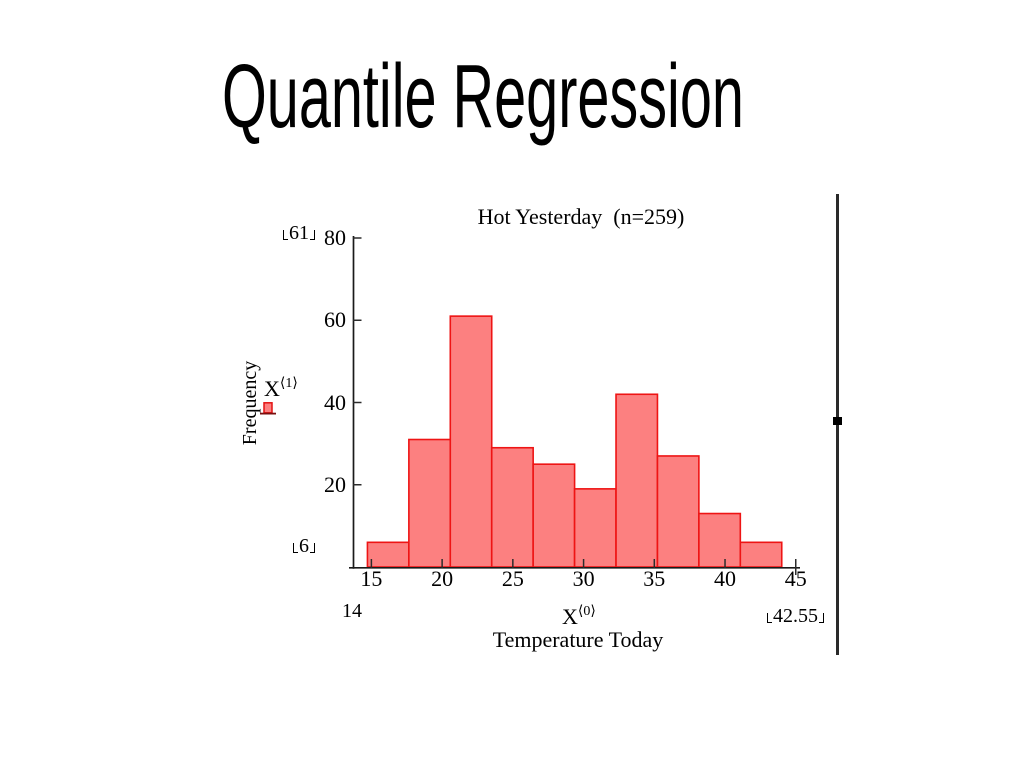  What do you see at coordinates (277, 546) in the screenshot?
I see `y-axis-lower-limit: 6` at bounding box center [277, 546].